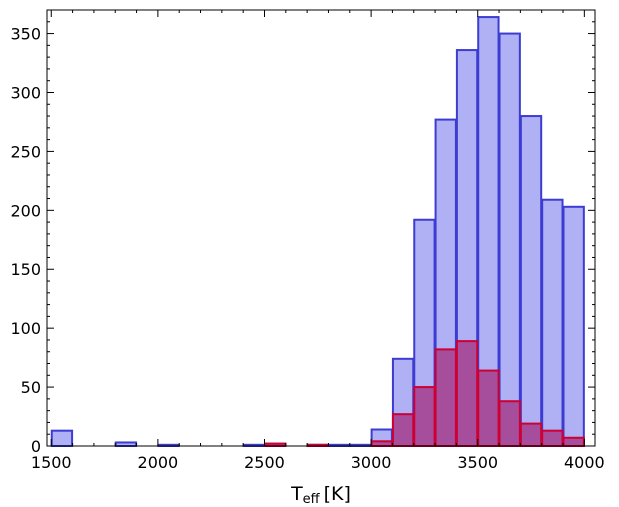 The height and width of the screenshot is (507, 619). Describe the element at coordinates (25, 269) in the screenshot. I see `y-tick-label: 150` at that location.